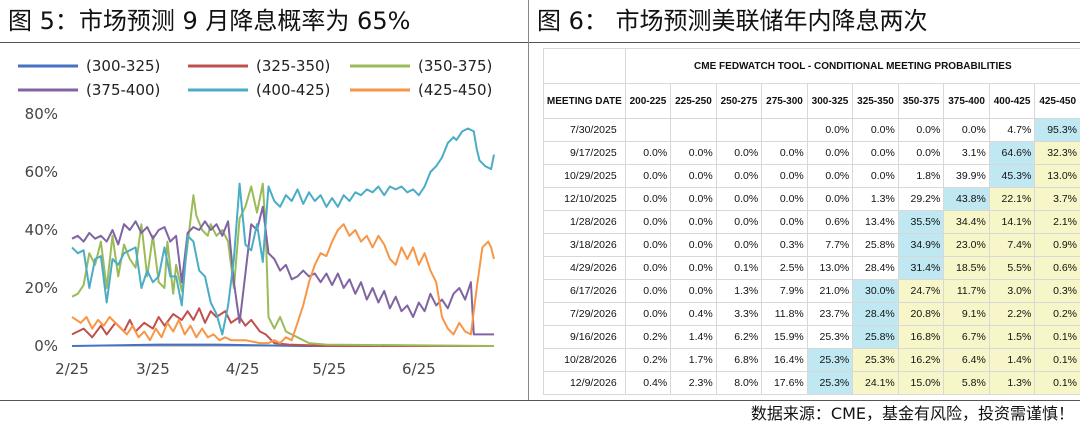  Describe the element at coordinates (784, 383) in the screenshot. I see `probability-cell: 17.6%` at that location.